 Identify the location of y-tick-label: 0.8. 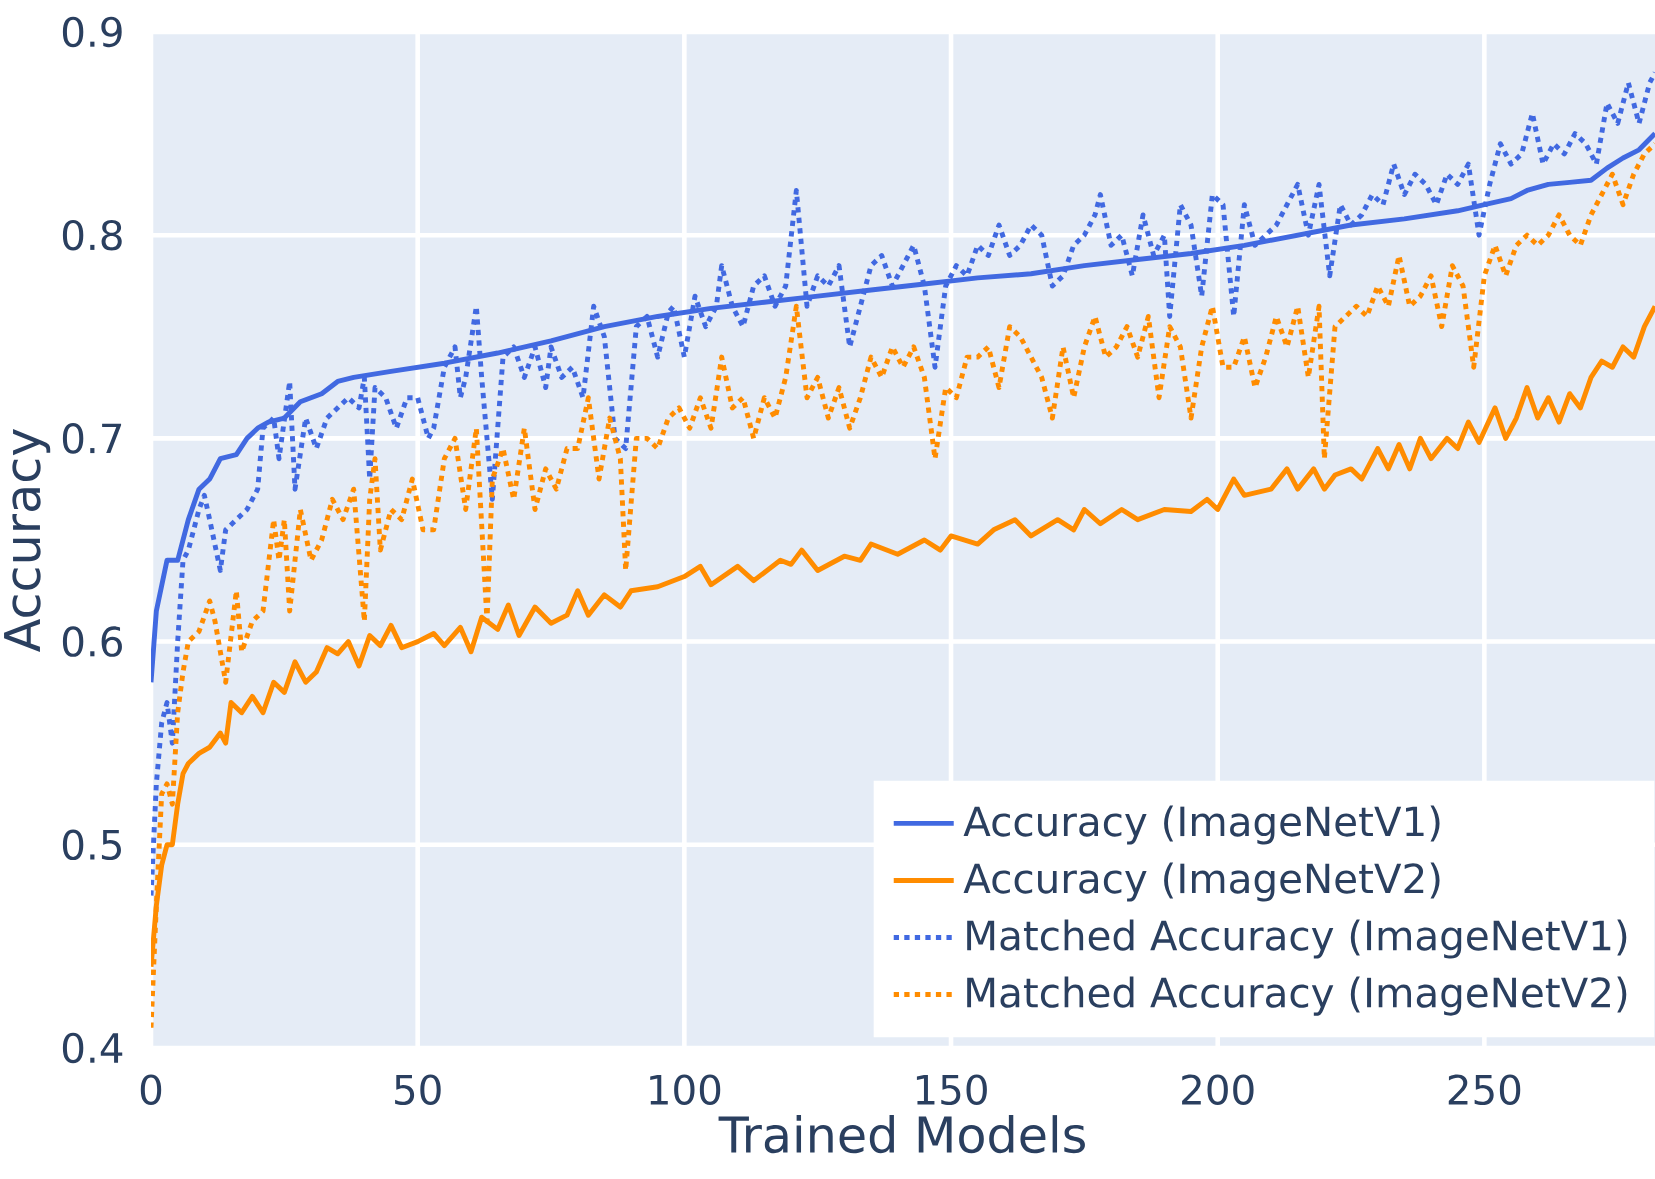
(92, 235).